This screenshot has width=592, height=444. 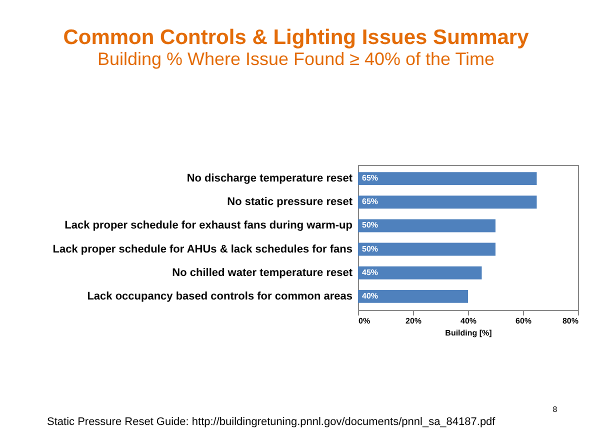 What do you see at coordinates (413, 321) in the screenshot?
I see `x-tick-label: 20%` at bounding box center [413, 321].